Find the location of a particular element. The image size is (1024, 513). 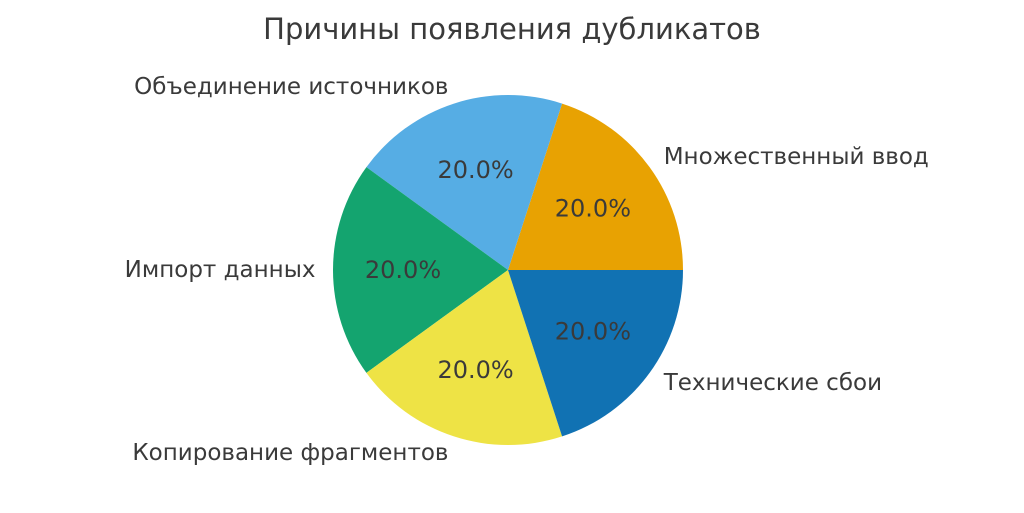

pie-percent-label-2: 20.0% is located at coordinates (403, 270).